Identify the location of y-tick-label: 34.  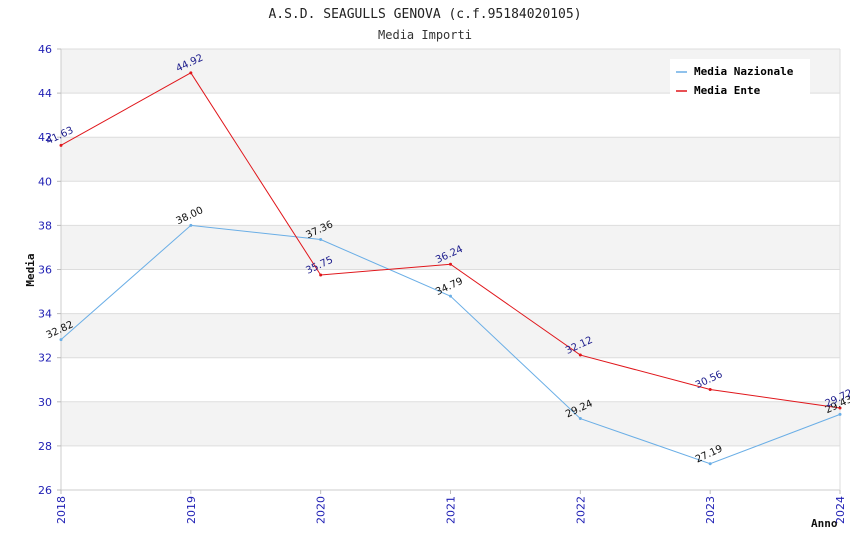
(45, 314).